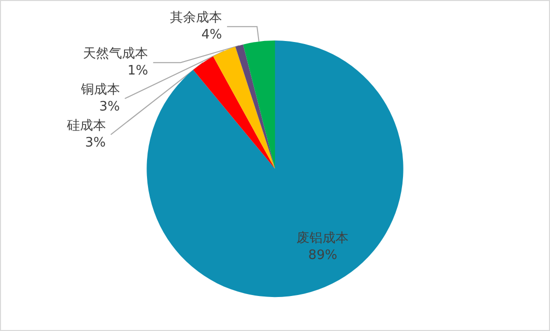 The height and width of the screenshot is (331, 550). Describe the element at coordinates (138, 71) in the screenshot. I see `data-label: 1%` at that location.